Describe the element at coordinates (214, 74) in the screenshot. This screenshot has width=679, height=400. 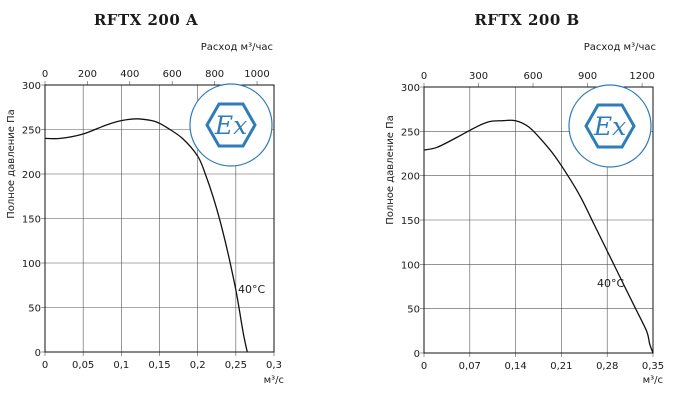
I see `top-tick-label: 800` at that location.